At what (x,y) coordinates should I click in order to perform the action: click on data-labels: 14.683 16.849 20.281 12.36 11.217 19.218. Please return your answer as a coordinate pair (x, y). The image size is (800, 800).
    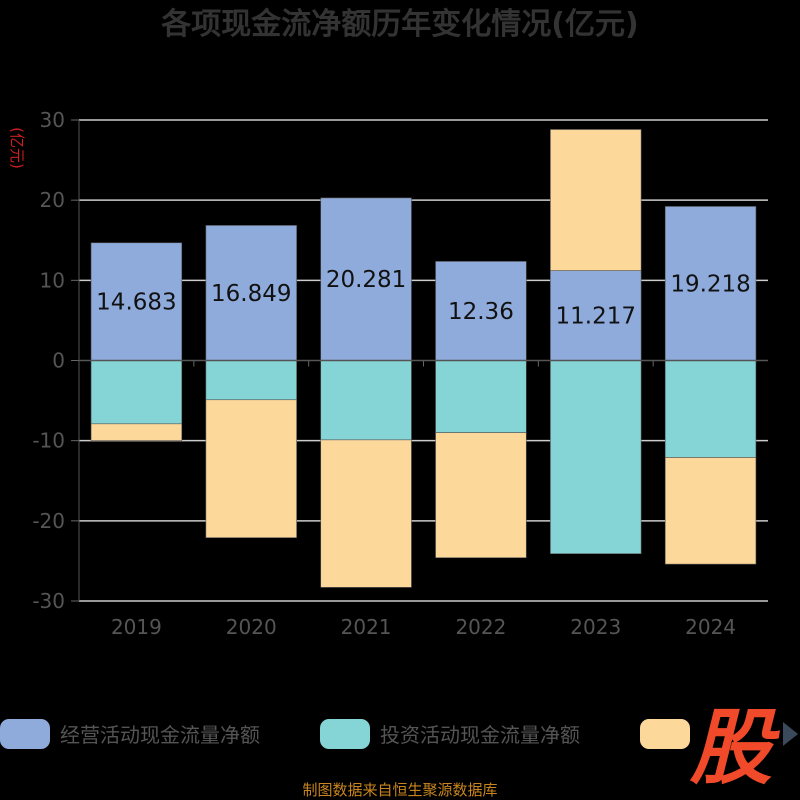
    Looking at the image, I should click on (423, 298).